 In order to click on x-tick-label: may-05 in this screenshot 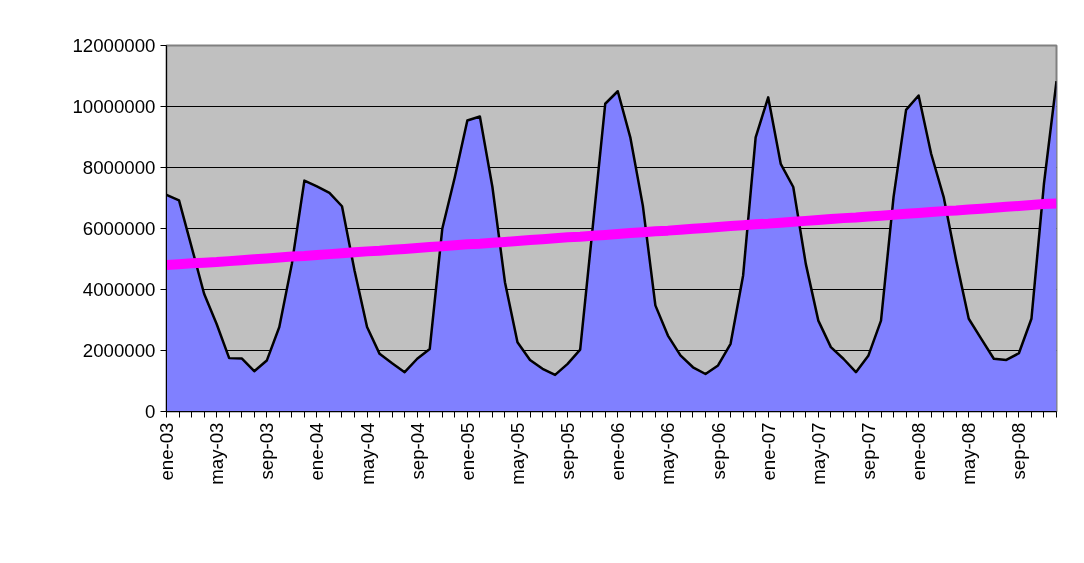, I will do `click(517, 453)`.